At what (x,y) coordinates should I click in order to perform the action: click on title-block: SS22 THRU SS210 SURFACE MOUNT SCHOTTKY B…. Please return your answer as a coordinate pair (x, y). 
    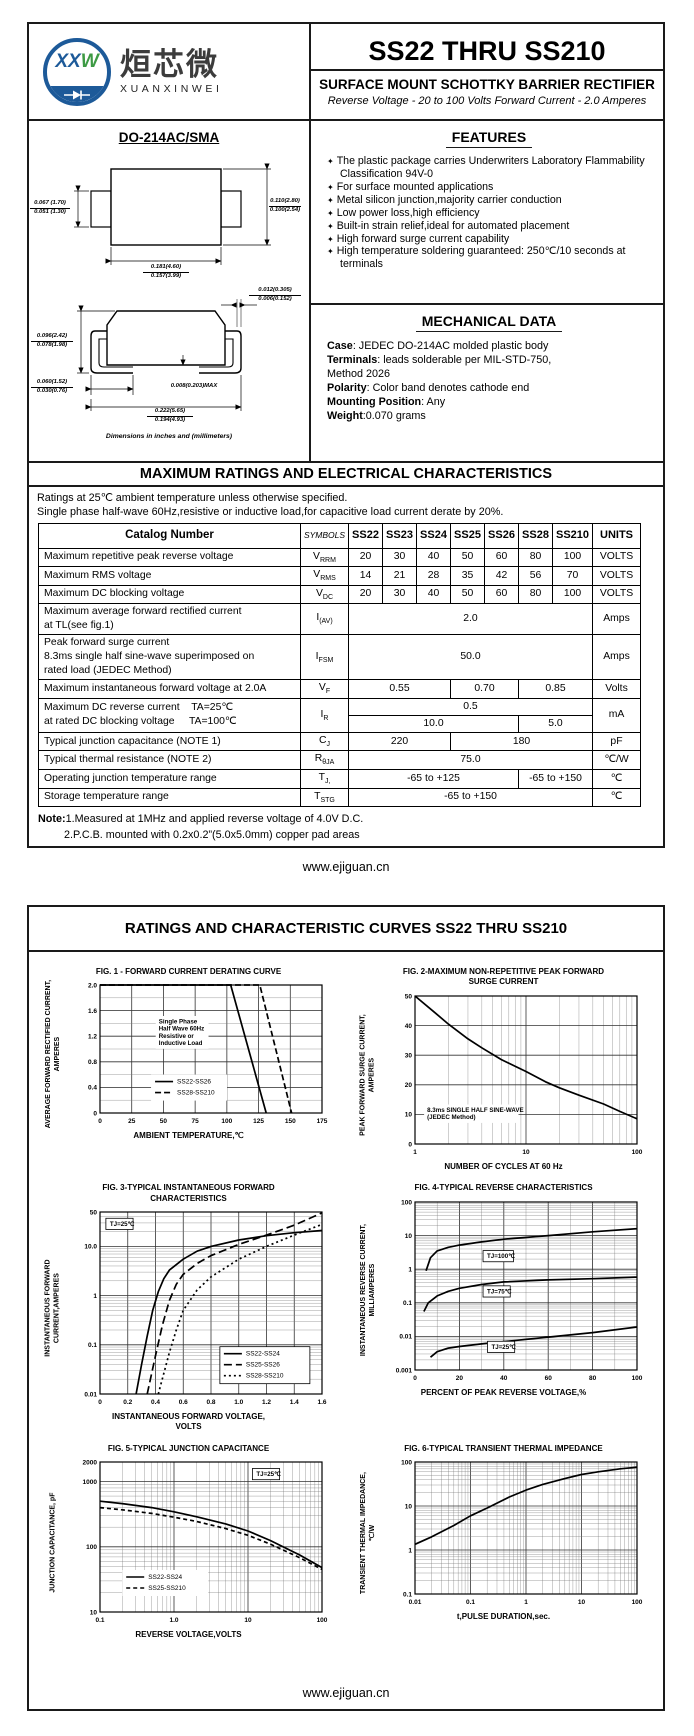
    Looking at the image, I should click on (486, 71).